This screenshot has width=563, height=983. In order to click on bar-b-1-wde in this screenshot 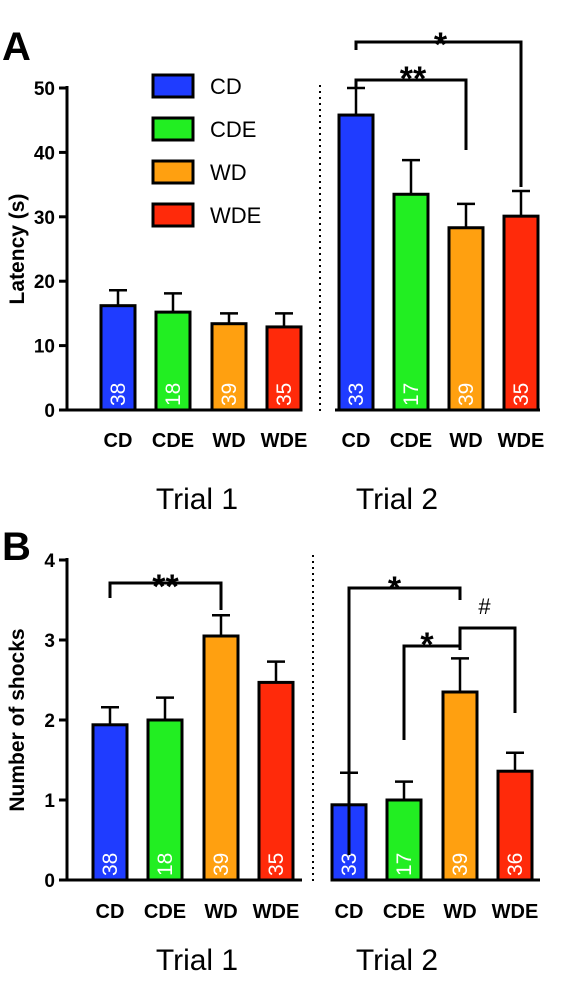, I will do `click(276, 781)`.